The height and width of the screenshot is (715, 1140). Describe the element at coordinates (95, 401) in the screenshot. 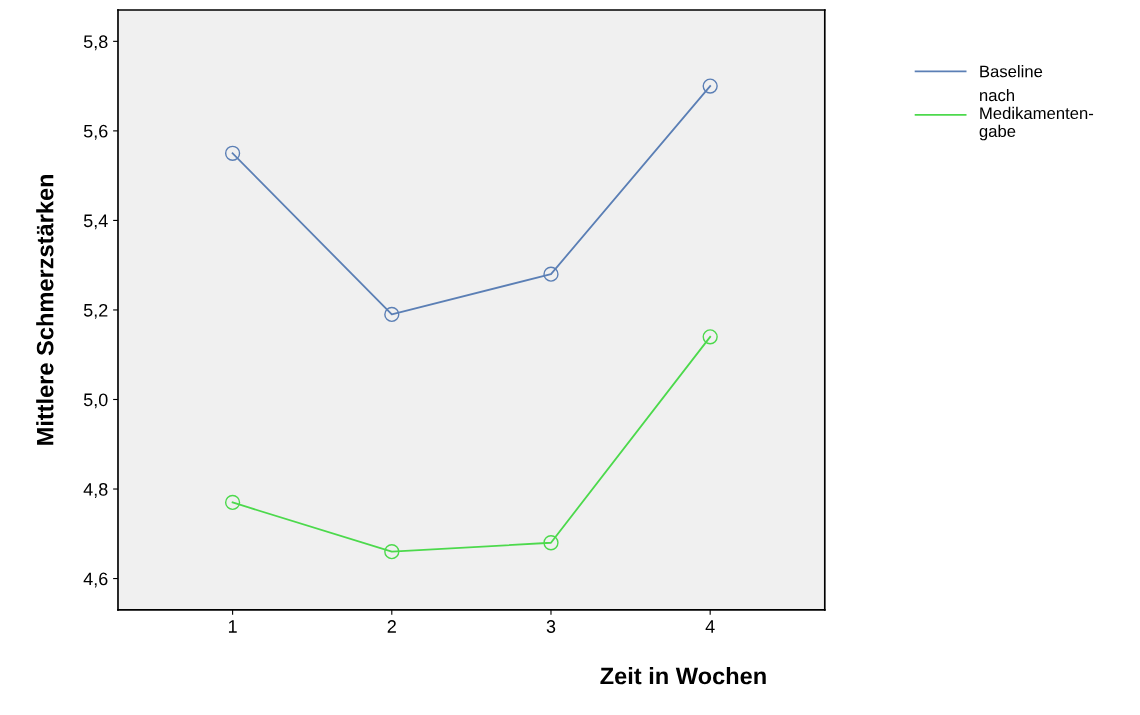

I see `y-tick-label: 5,0` at that location.